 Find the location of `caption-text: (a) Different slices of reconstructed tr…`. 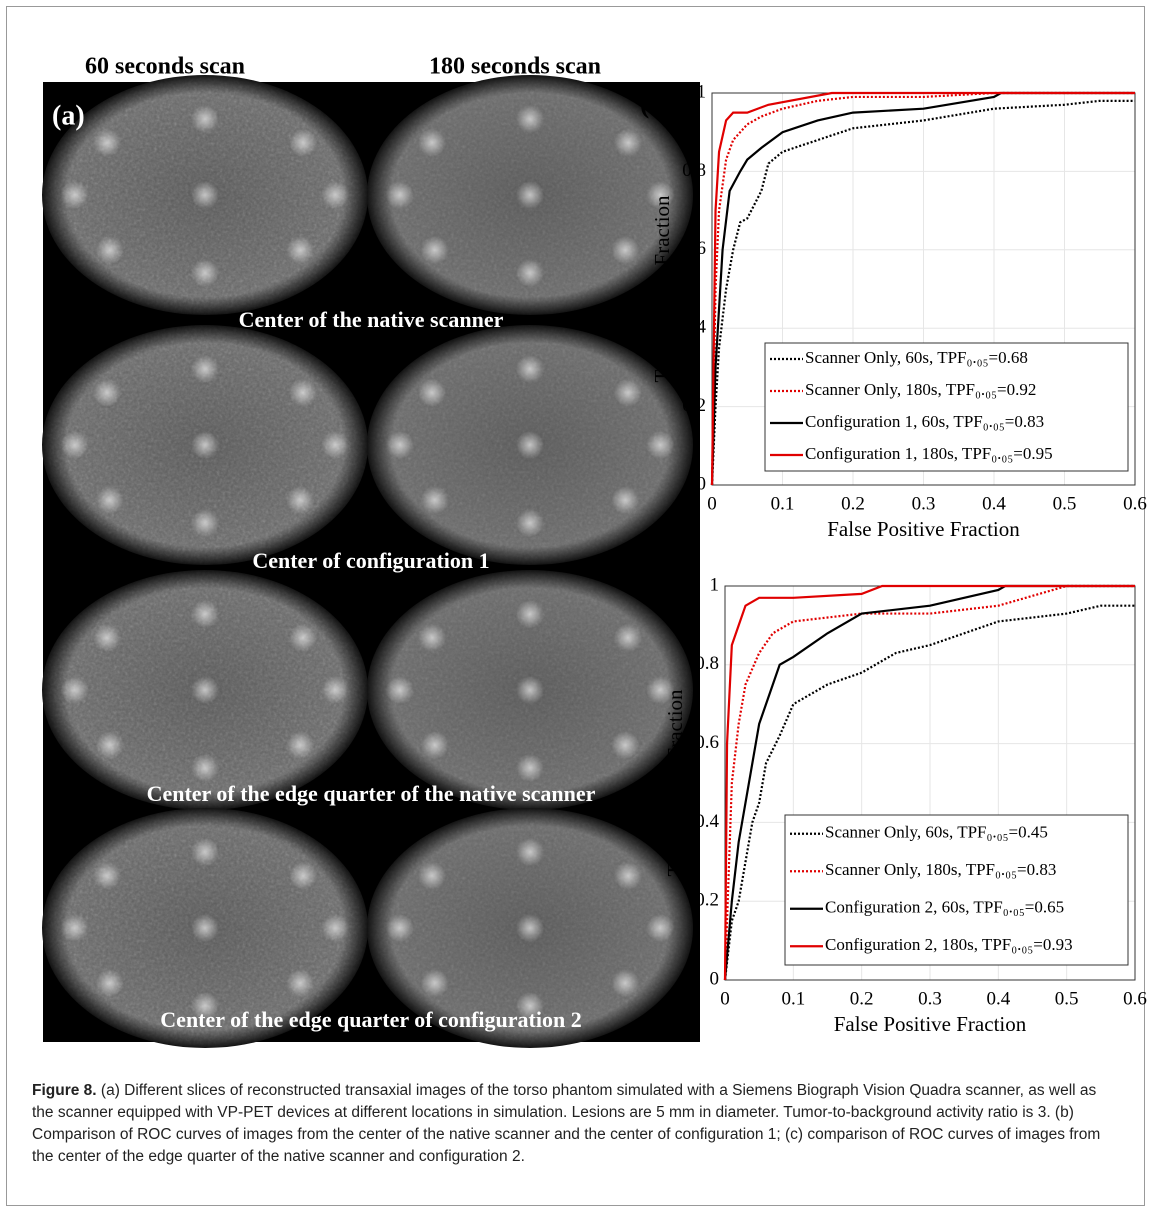

caption-text: (a) Different slices of reconstructed tr… is located at coordinates (566, 1123).